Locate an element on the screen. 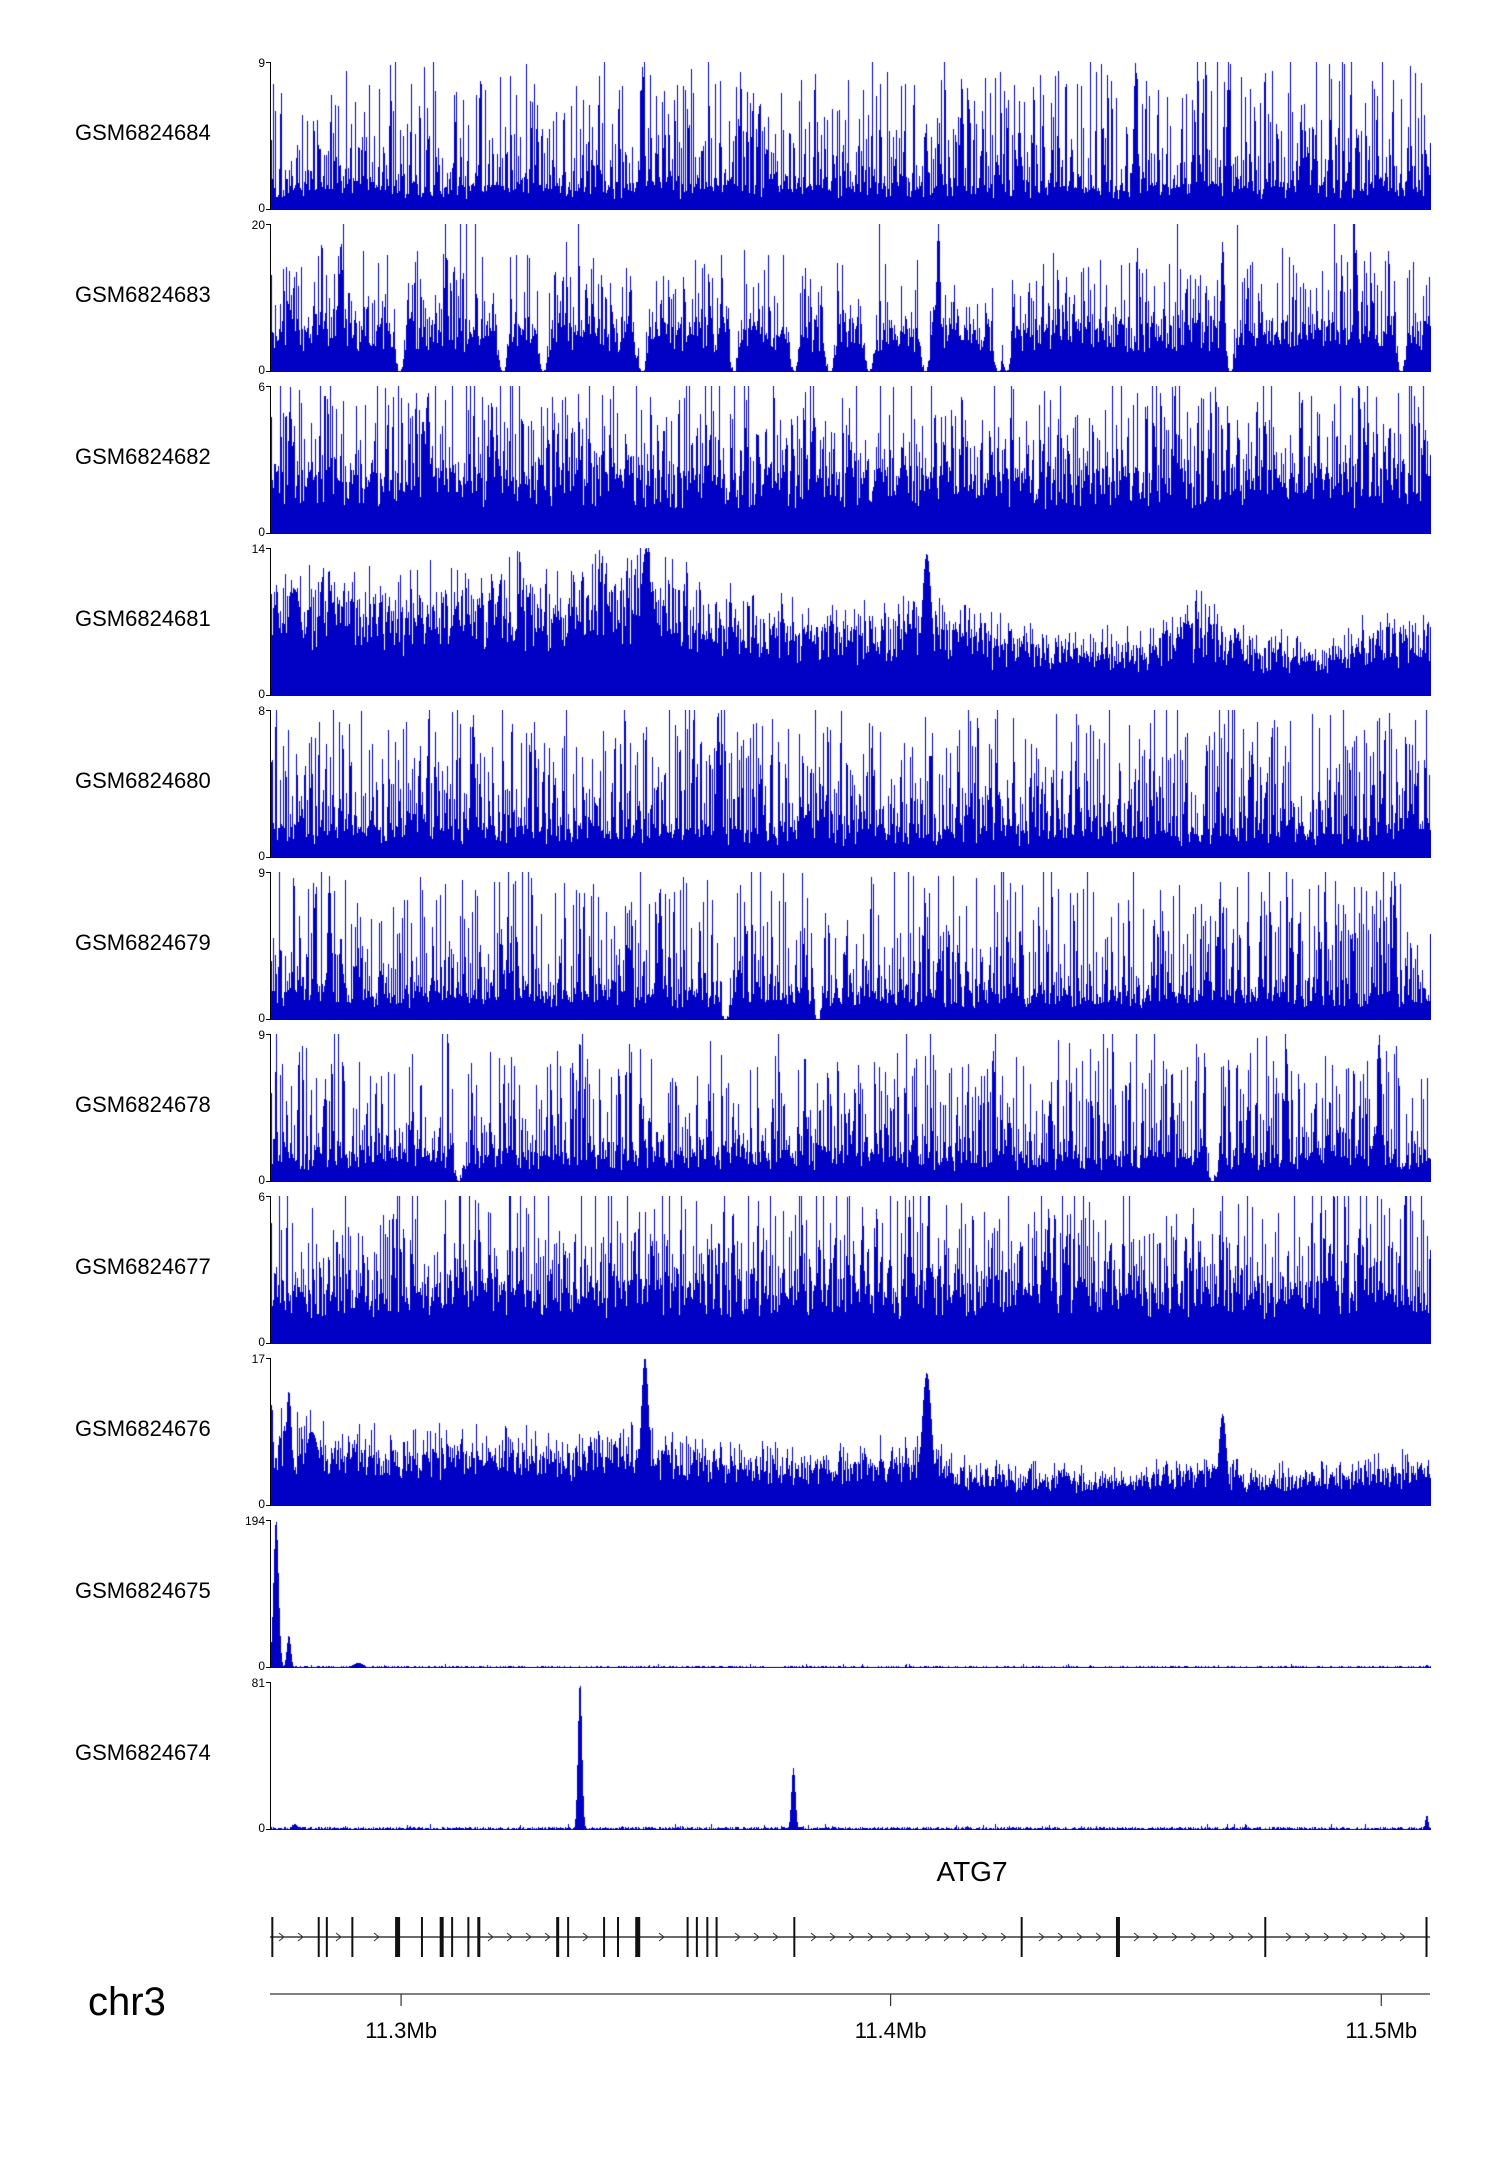 Image resolution: width=1500 pixels, height=2170 pixels. track-ymax-label: 20 is located at coordinates (258, 225).